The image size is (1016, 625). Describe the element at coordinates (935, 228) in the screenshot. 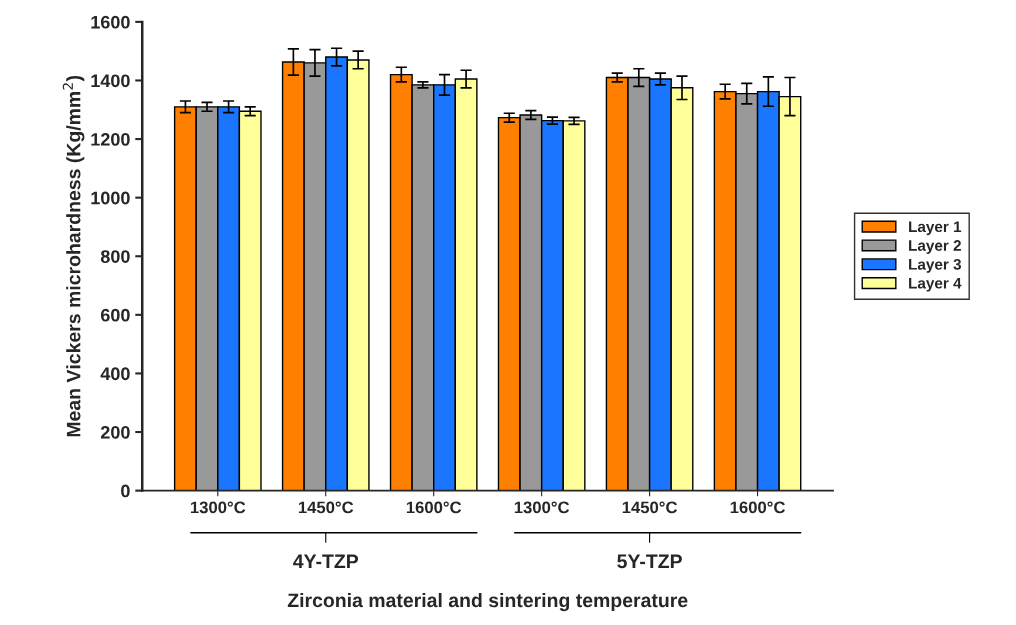

I see `legend-label: Layer 1` at that location.